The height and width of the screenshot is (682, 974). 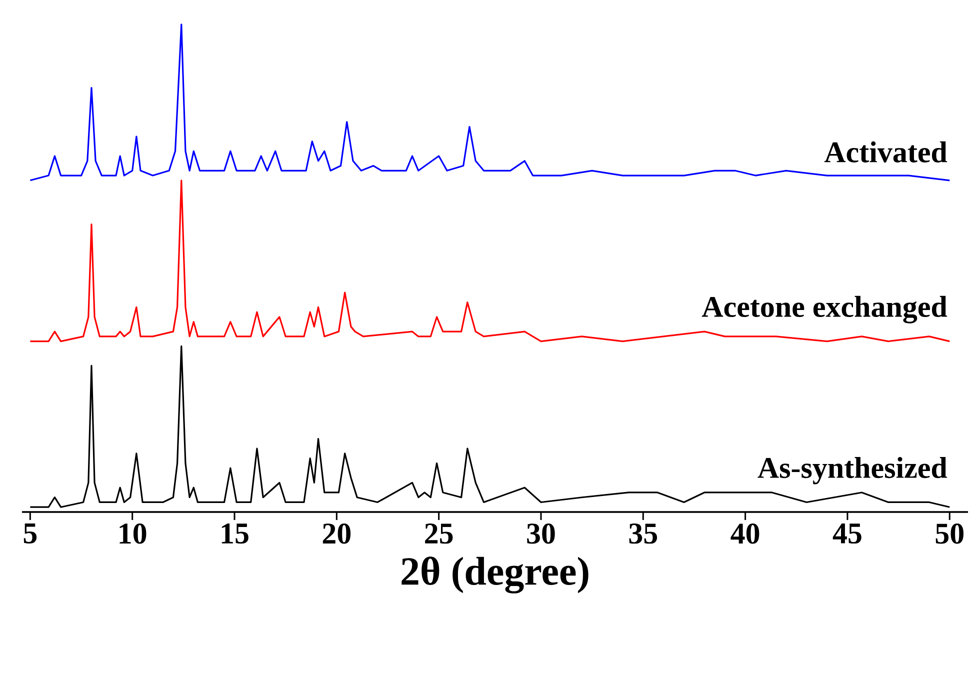 I want to click on x-tick-label: 50, so click(x=950, y=534).